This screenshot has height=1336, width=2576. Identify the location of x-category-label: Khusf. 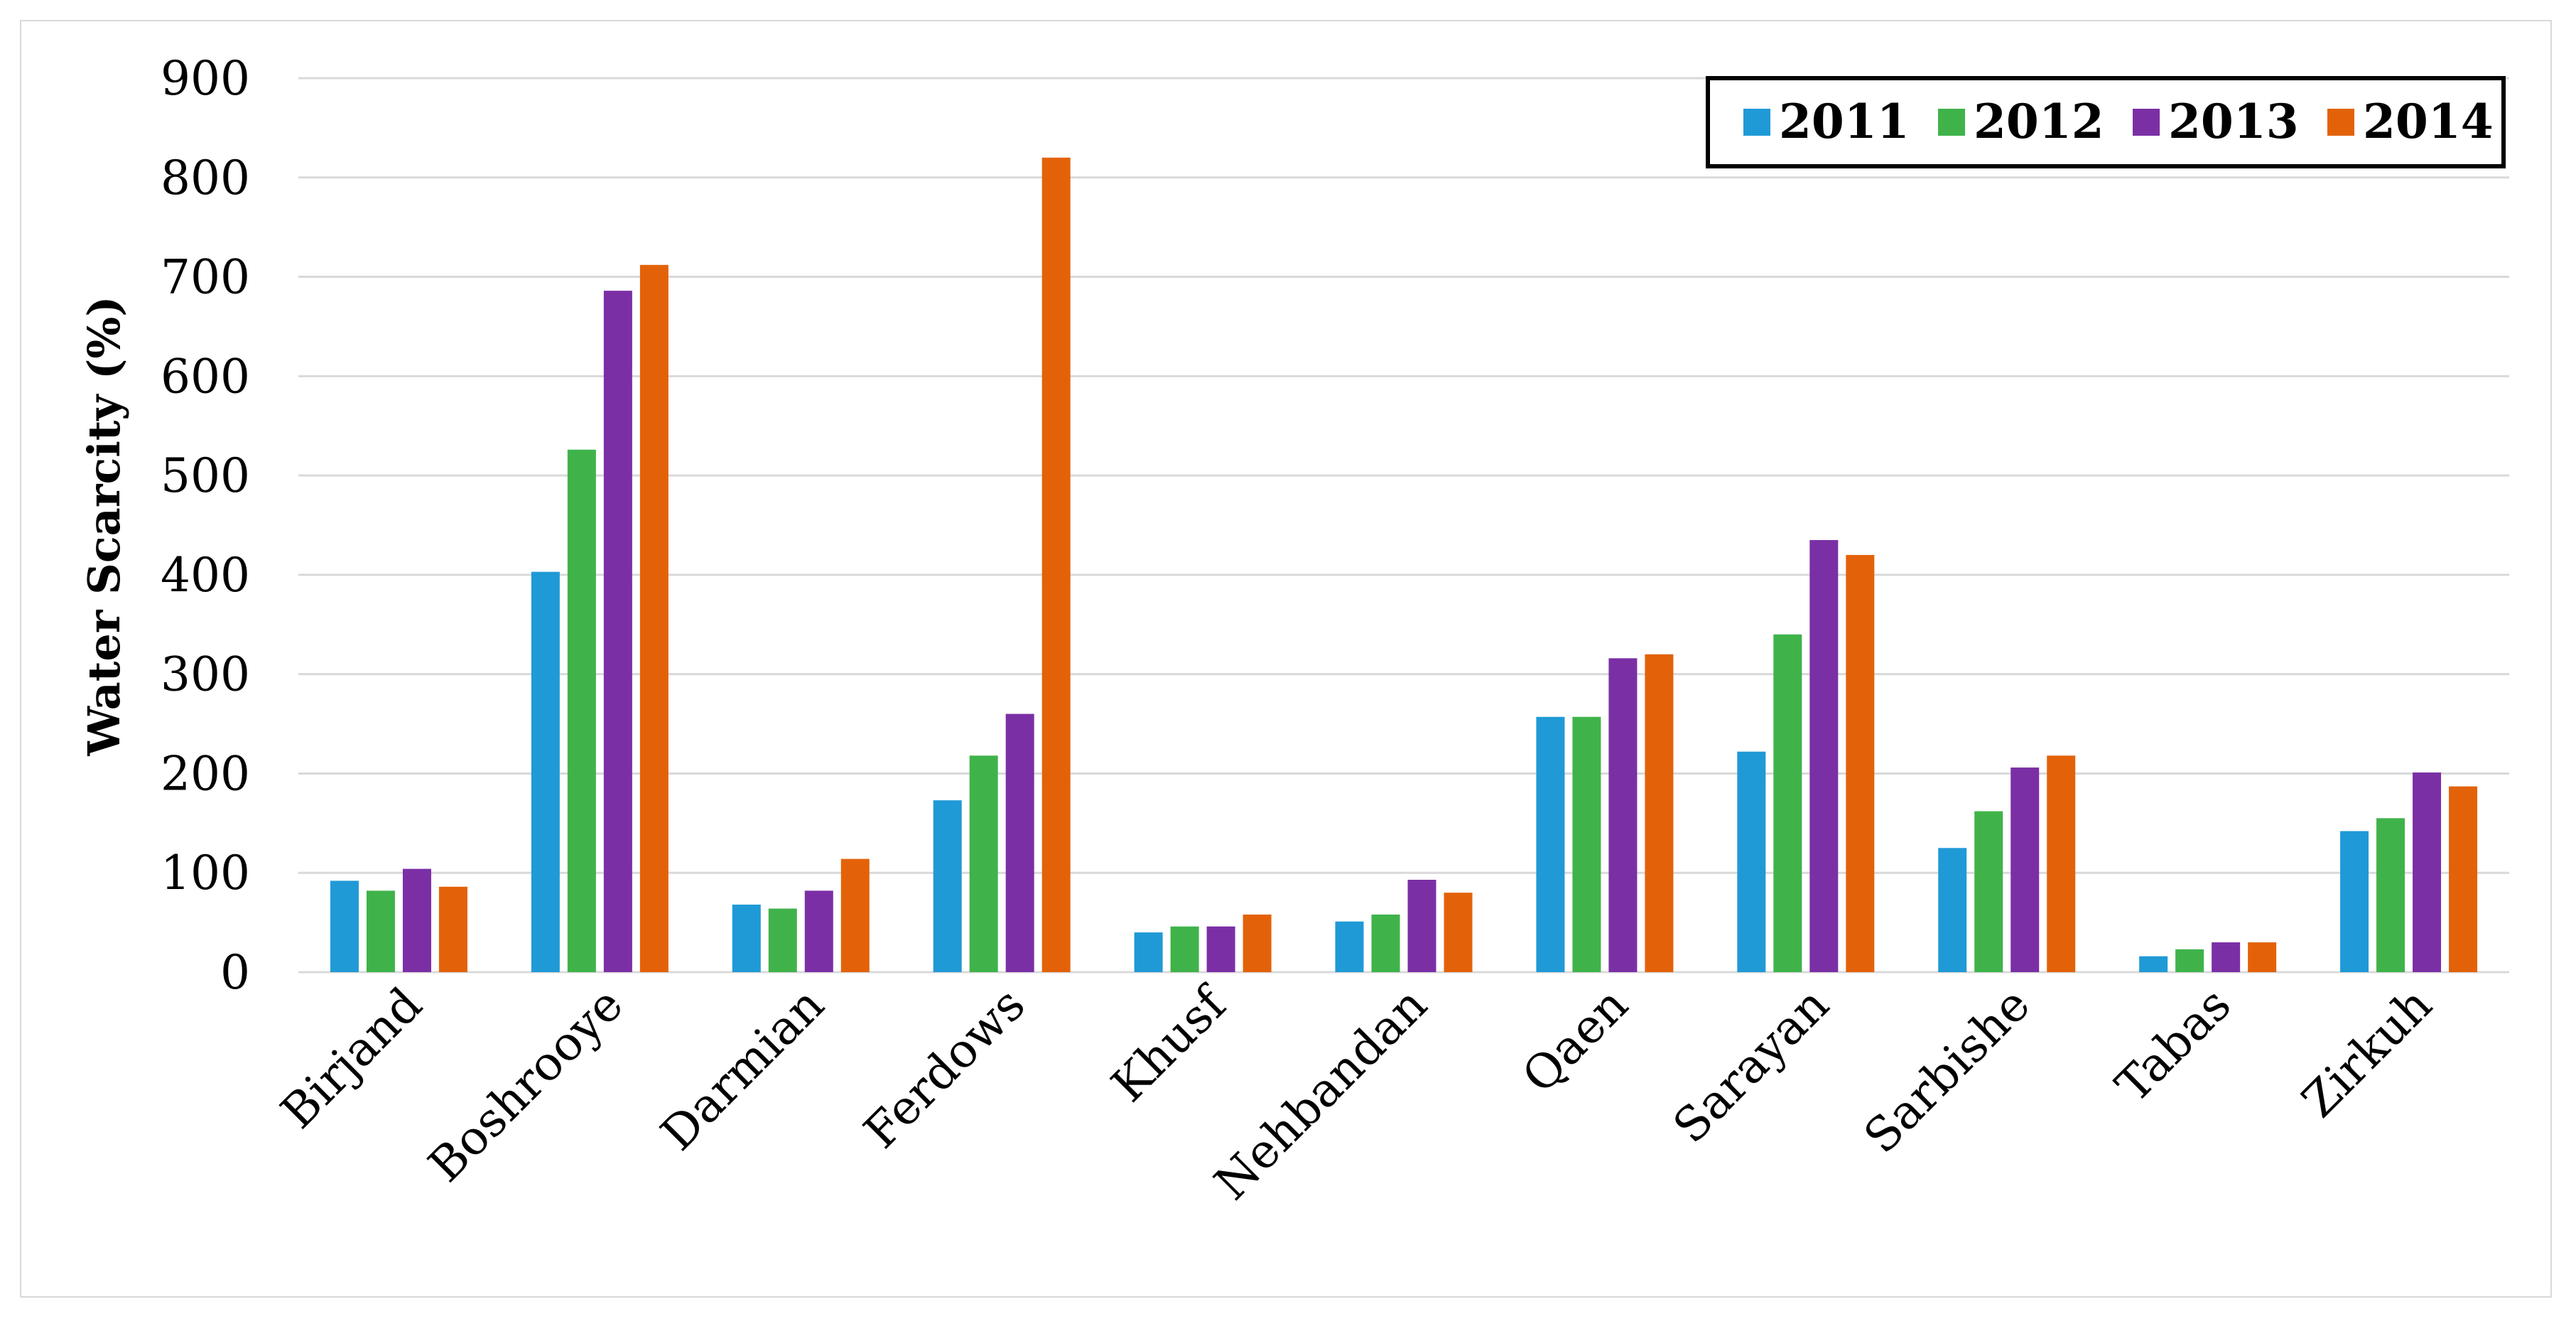
(1170, 1044).